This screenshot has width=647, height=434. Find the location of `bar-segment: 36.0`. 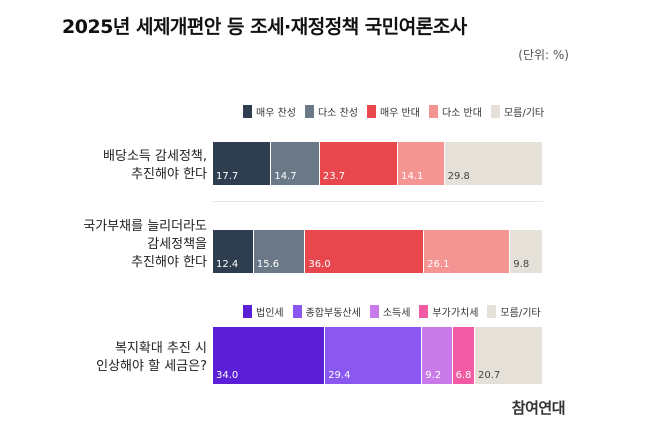

bar-segment: 36.0 is located at coordinates (365, 251).